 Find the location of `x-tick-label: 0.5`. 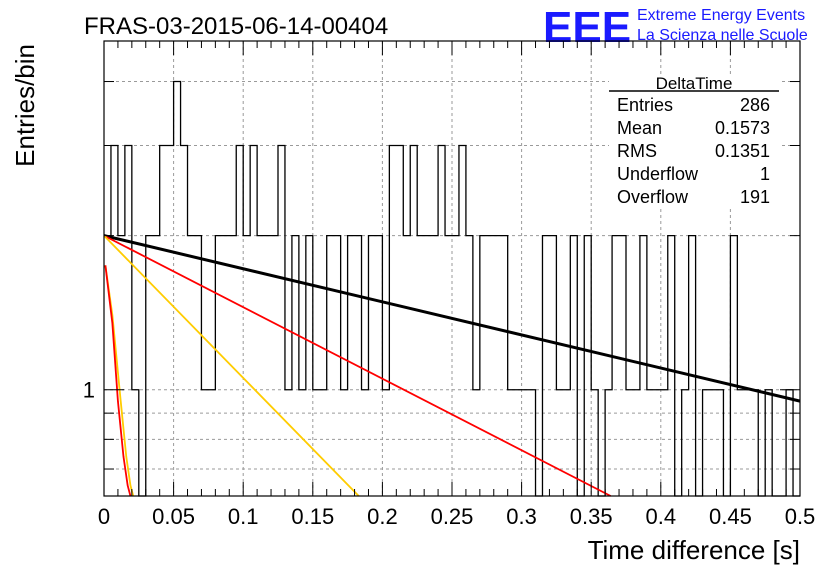

x-tick-label: 0.5 is located at coordinates (800, 516).